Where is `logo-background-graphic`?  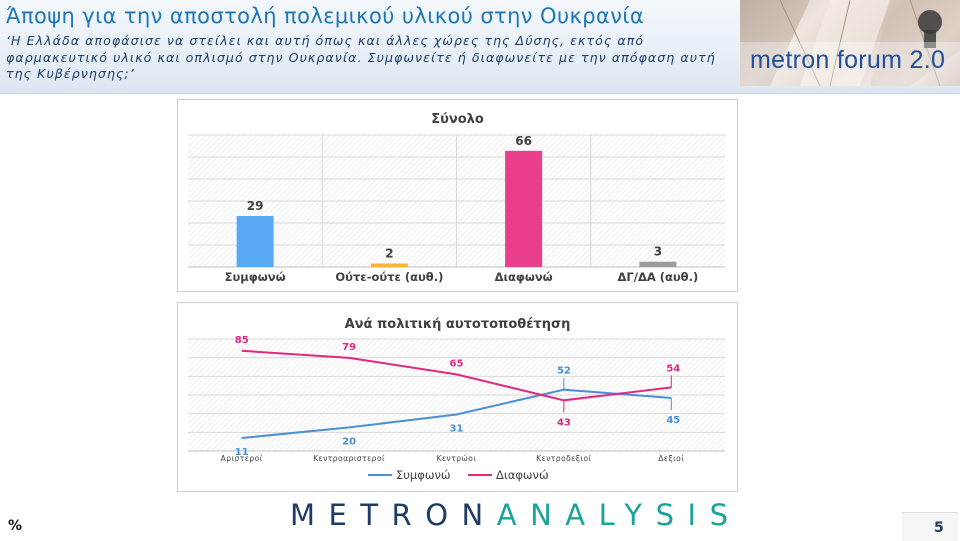
logo-background-graphic is located at coordinates (850, 43).